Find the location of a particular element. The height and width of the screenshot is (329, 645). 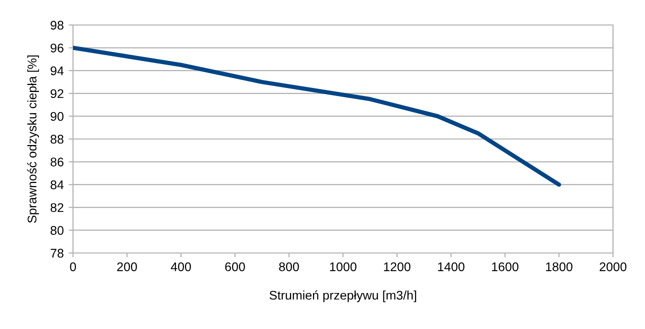

x-tick-label: 1000 is located at coordinates (343, 267).